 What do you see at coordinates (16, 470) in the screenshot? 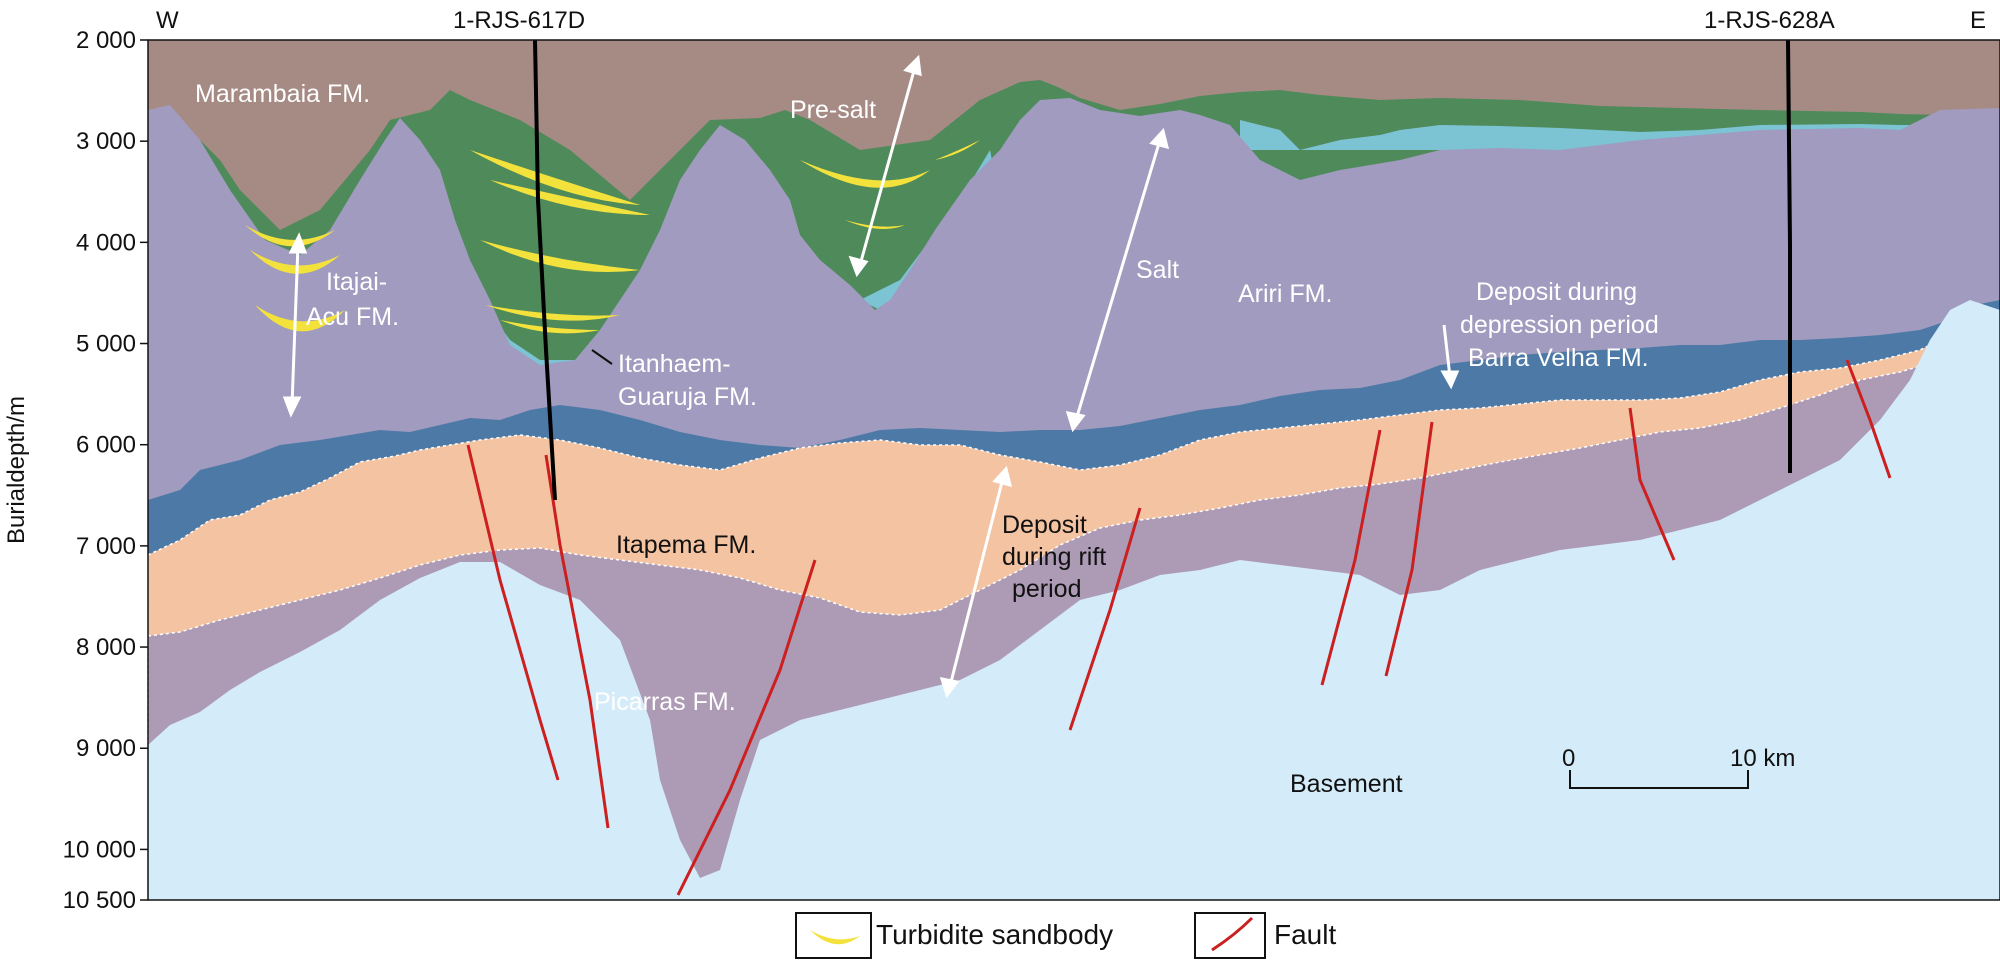
I see `y-axis-label: Burialdepth/m` at bounding box center [16, 470].